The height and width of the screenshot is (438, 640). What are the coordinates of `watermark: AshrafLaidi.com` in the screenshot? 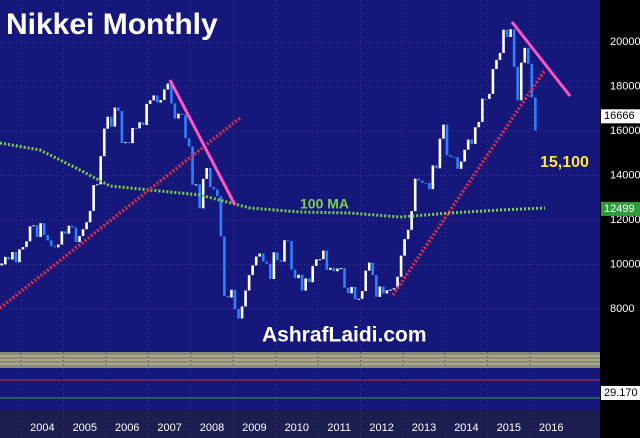 It's located at (344, 335).